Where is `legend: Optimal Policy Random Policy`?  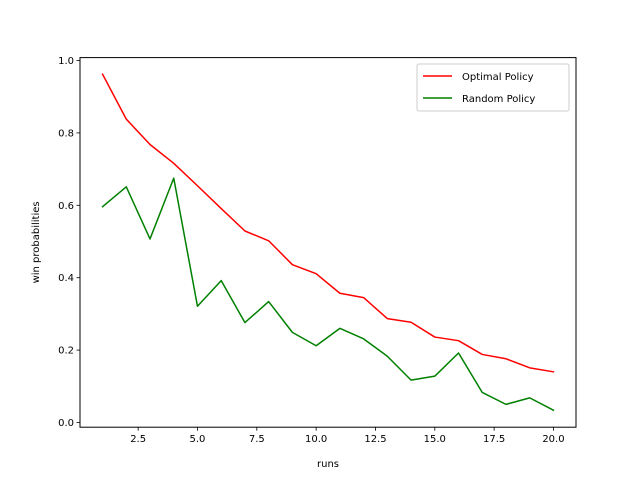
legend: Optimal Policy Random Policy is located at coordinates (493, 87).